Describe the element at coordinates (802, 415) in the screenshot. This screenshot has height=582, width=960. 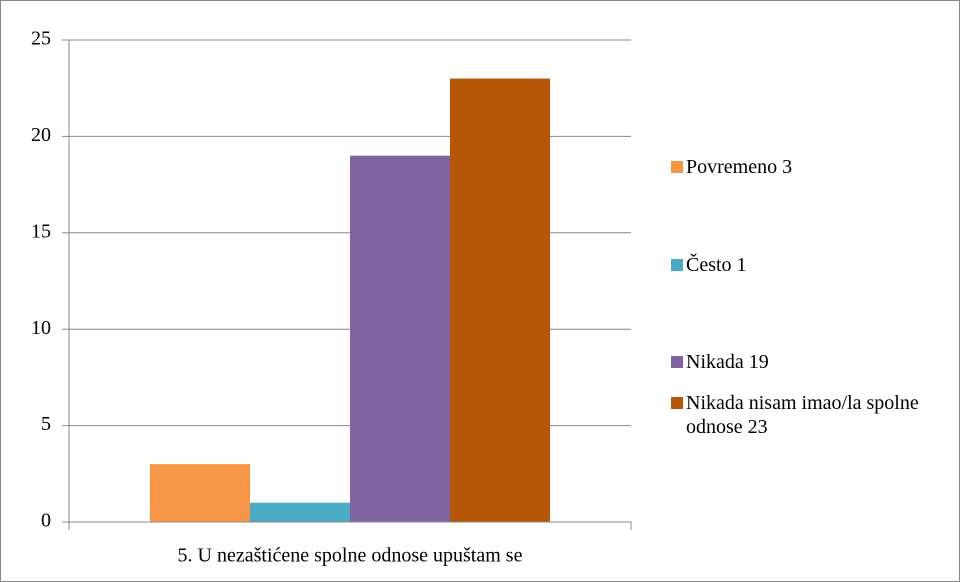
I see `legend-label: Nikada nisam imao/la spolne odnose 23` at that location.